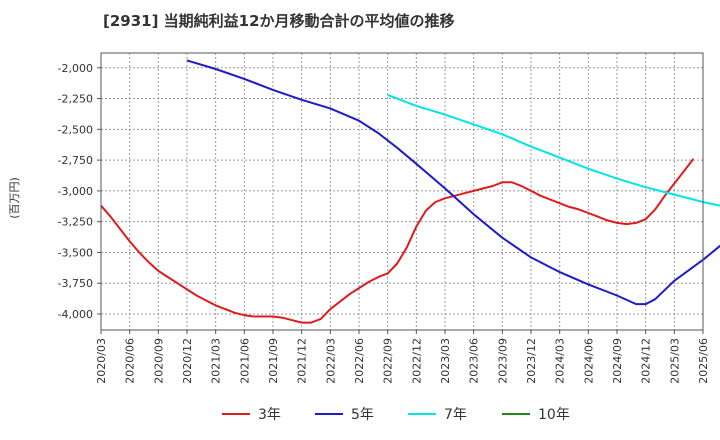 The height and width of the screenshot is (440, 720). Describe the element at coordinates (158, 361) in the screenshot. I see `x-tick-label: 2020/09` at that location.